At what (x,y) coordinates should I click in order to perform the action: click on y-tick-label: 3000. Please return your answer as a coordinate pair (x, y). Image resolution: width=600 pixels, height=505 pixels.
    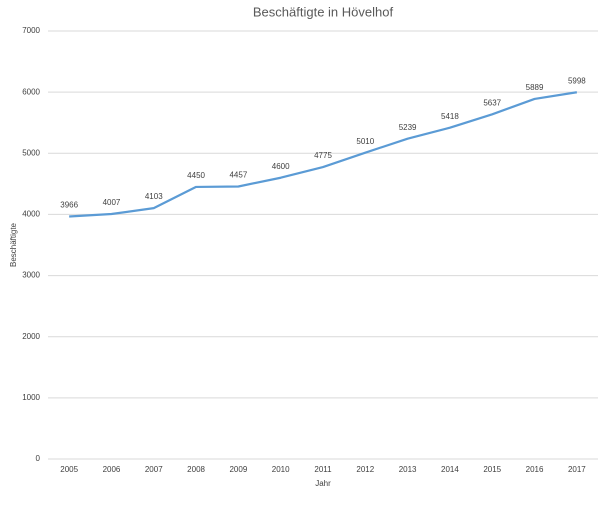
    Looking at the image, I should click on (31, 275).